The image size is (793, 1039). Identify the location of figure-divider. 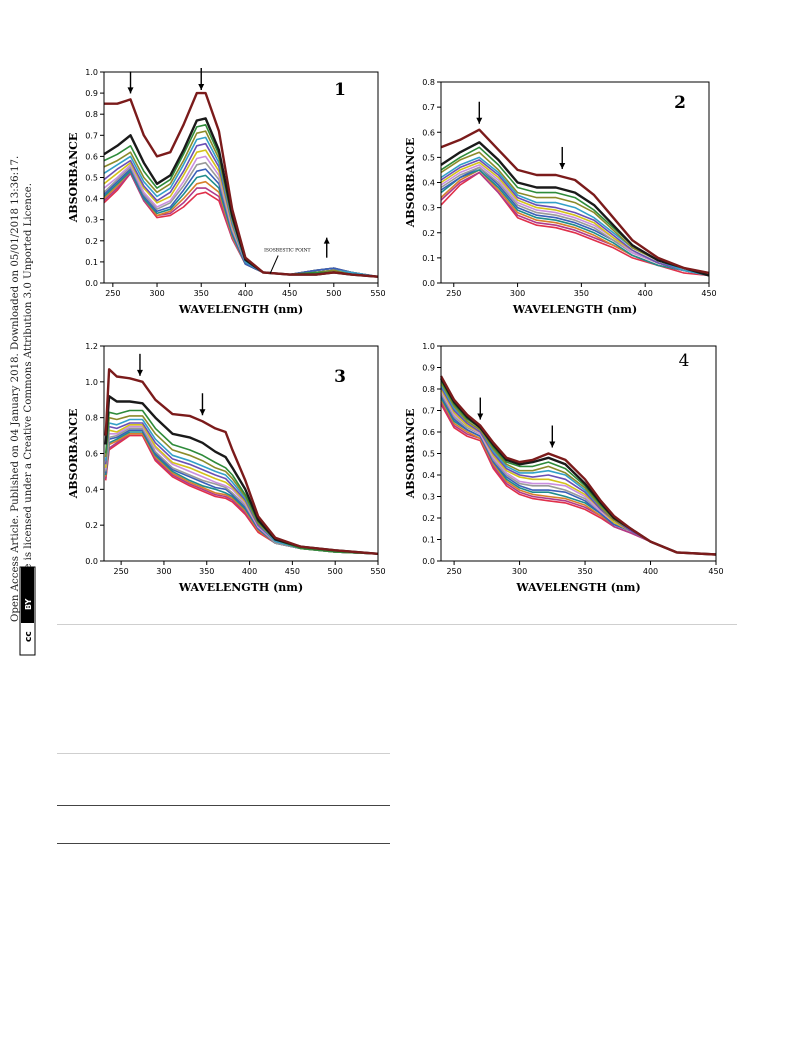
(397, 624).